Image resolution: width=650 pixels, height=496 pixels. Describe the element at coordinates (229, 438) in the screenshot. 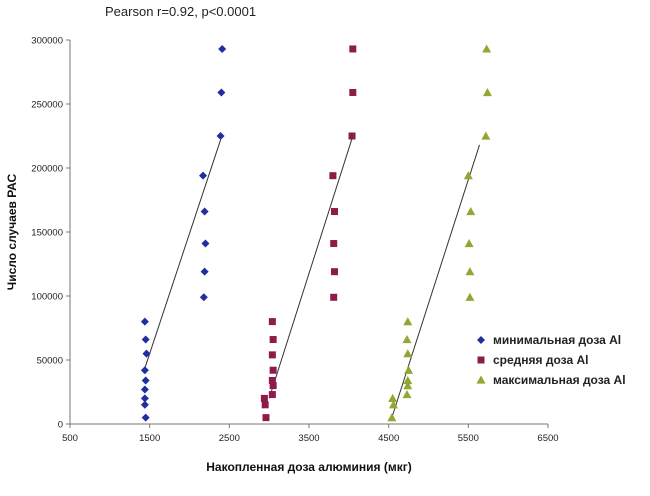

I see `x-tick-label: 2500` at that location.